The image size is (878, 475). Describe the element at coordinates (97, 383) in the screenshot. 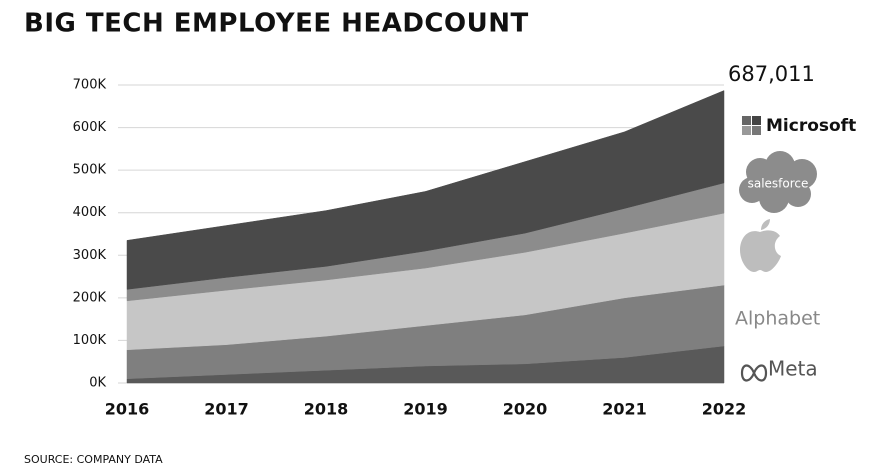

I see `y-tick-label: 0K` at that location.